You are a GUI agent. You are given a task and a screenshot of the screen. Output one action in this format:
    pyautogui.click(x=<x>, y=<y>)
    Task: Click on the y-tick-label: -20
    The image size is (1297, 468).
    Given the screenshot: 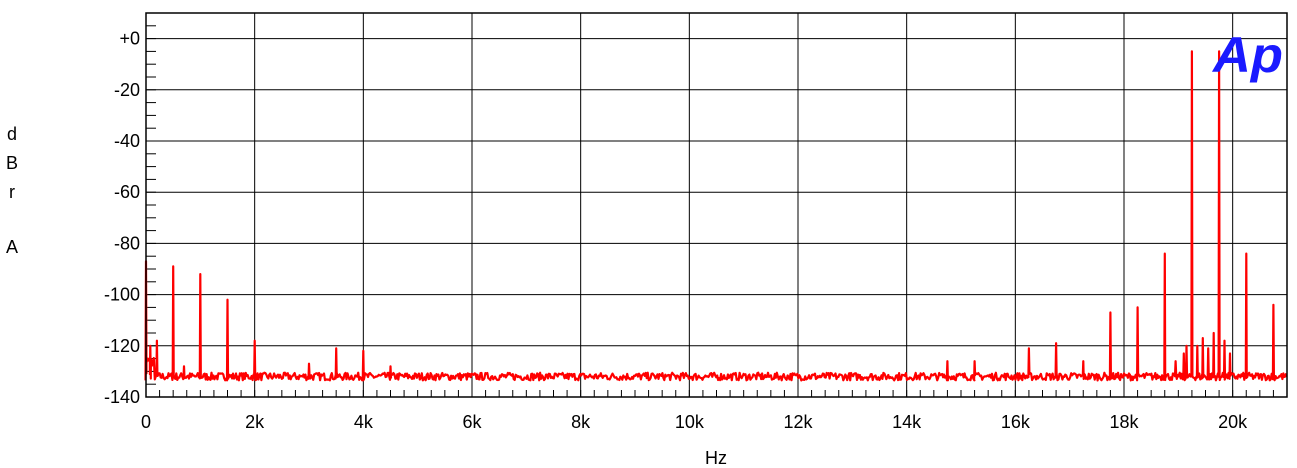 What is the action you would take?
    pyautogui.click(x=127, y=90)
    